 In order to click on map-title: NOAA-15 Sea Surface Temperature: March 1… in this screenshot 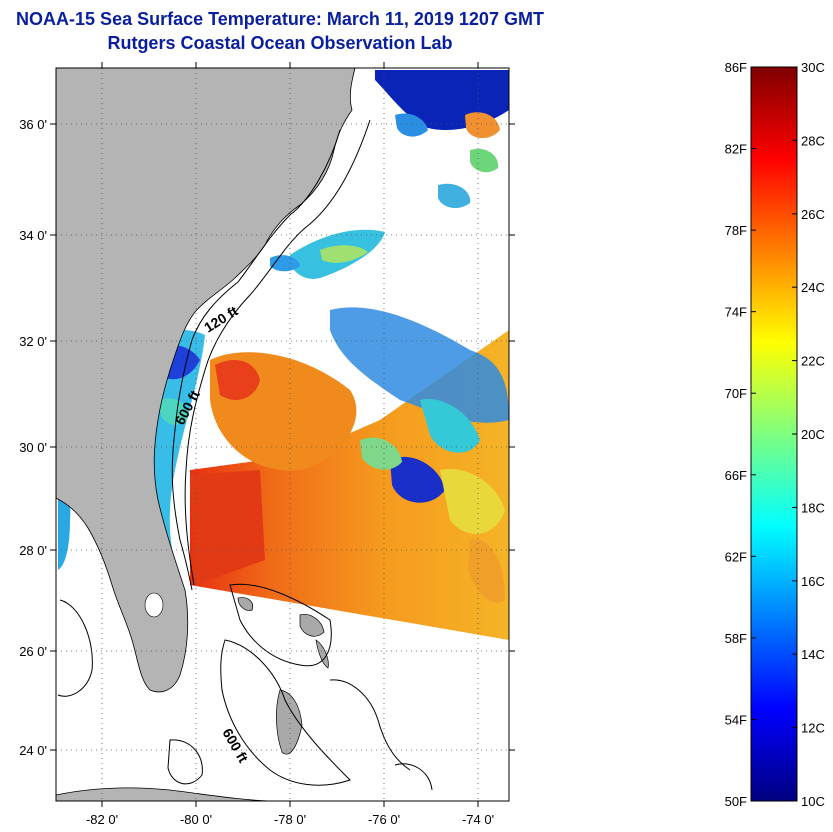, I will do `click(280, 19)`.